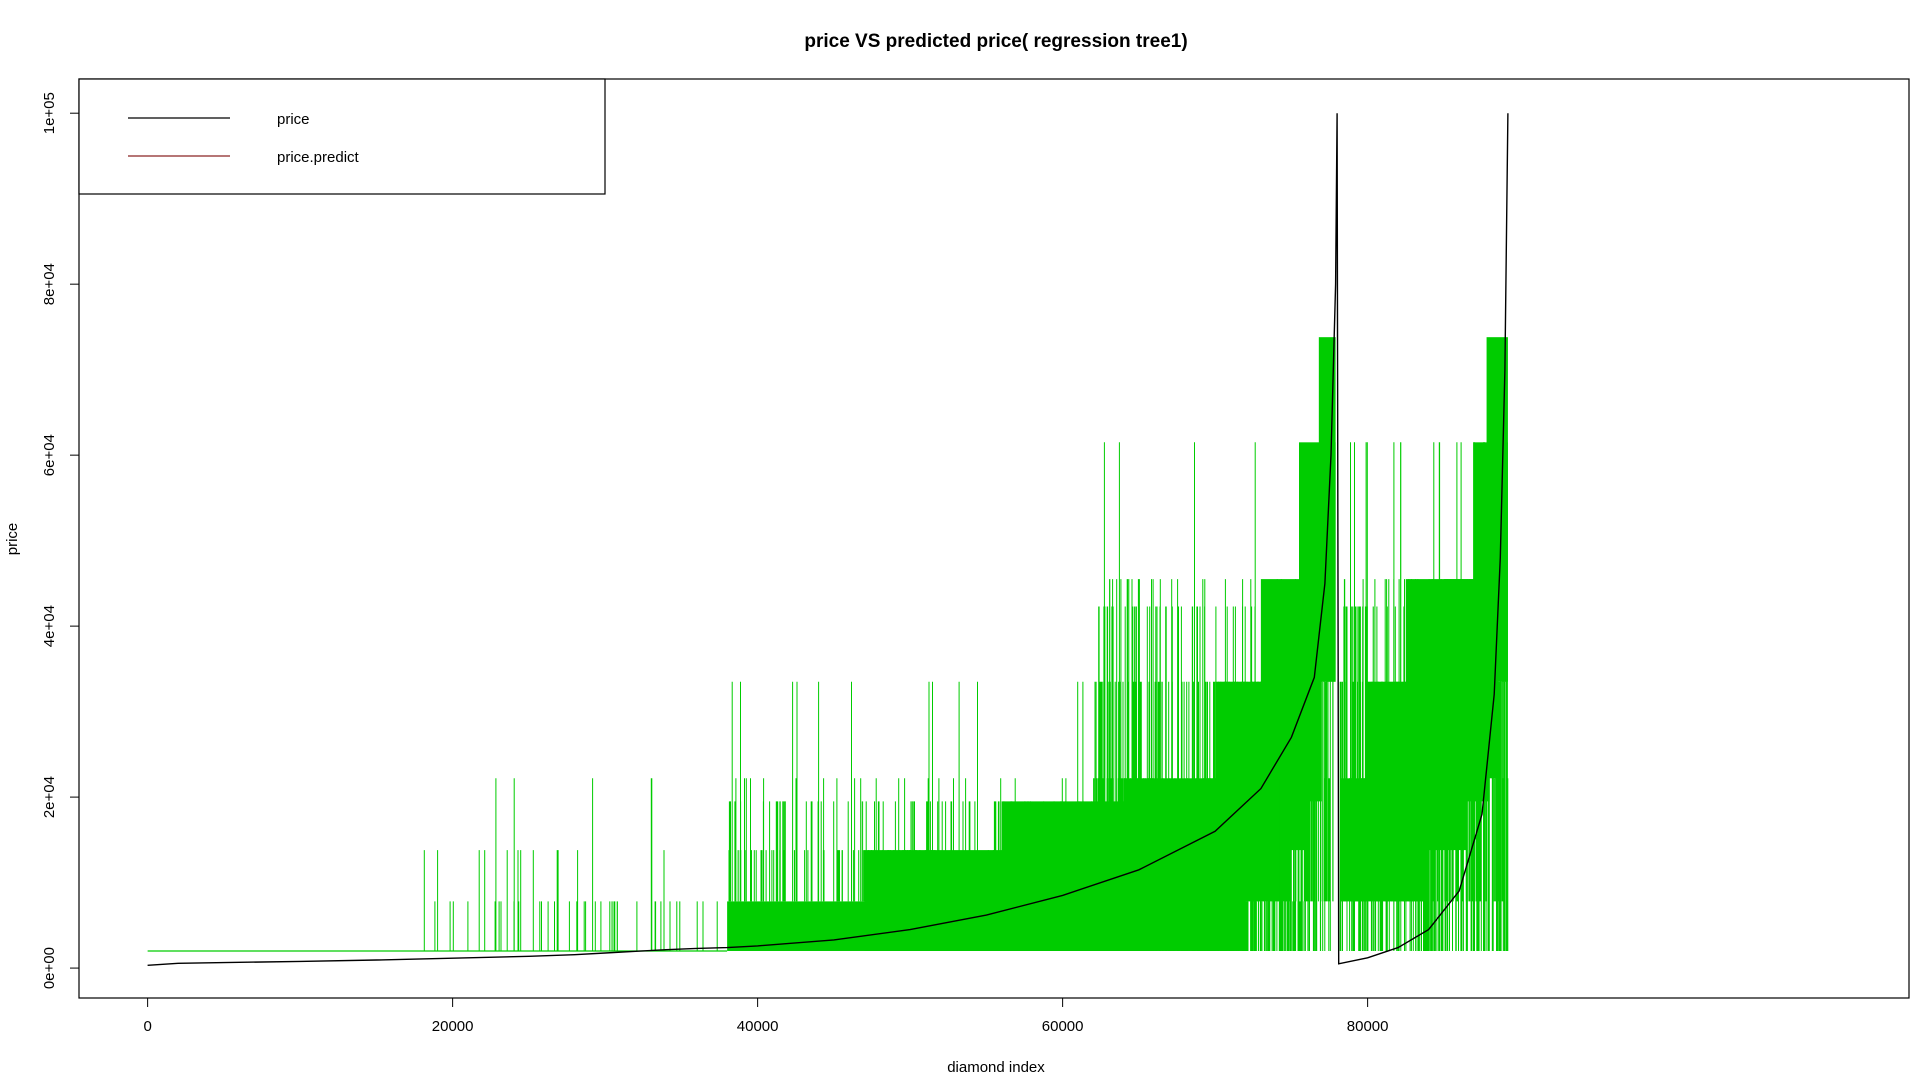 Image resolution: width=1920 pixels, height=1080 pixels. What do you see at coordinates (996, 1067) in the screenshot?
I see `x-axis-label: diamond index` at bounding box center [996, 1067].